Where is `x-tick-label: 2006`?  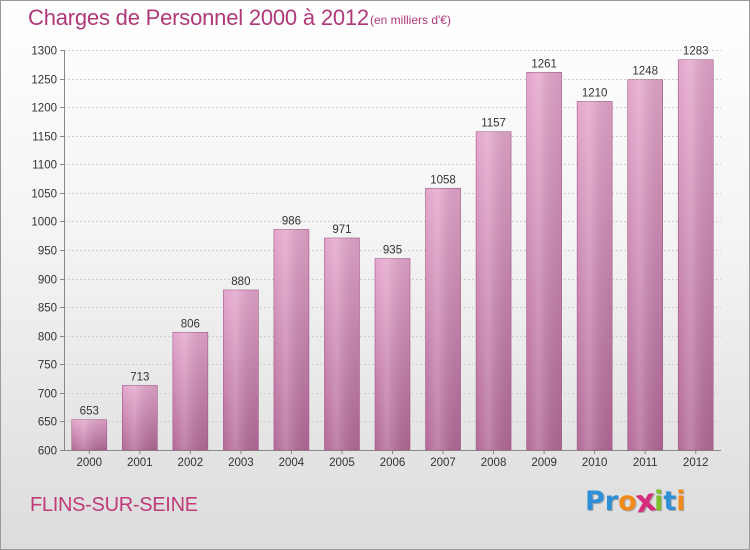 x-tick-label: 2006 is located at coordinates (393, 463).